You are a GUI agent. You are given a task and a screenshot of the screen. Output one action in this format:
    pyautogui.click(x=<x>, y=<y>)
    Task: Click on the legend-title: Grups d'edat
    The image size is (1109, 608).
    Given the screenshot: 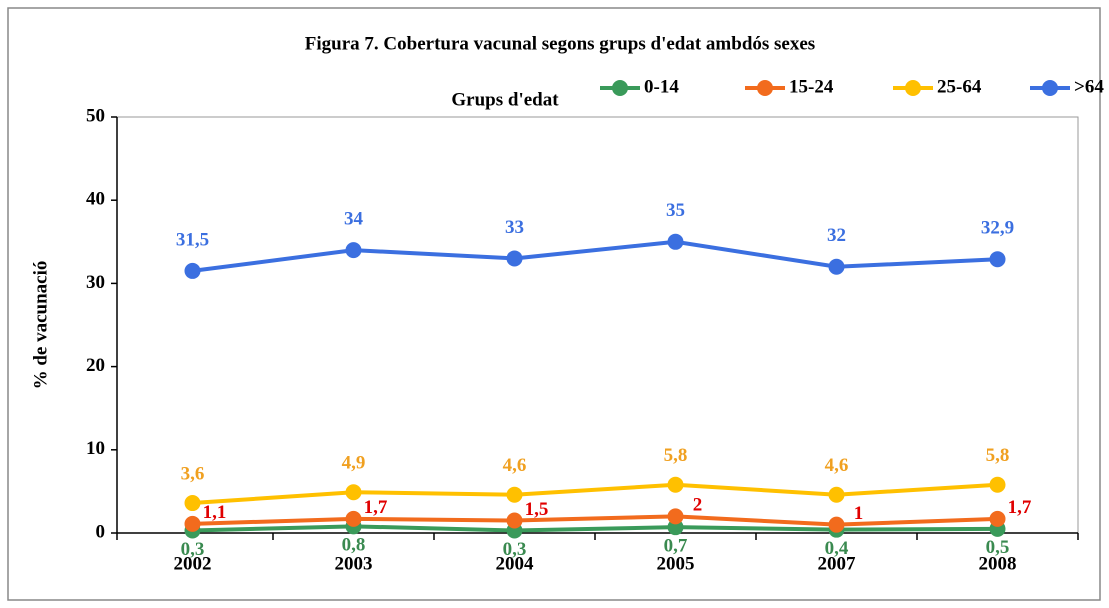 What is the action you would take?
    pyautogui.click(x=505, y=99)
    